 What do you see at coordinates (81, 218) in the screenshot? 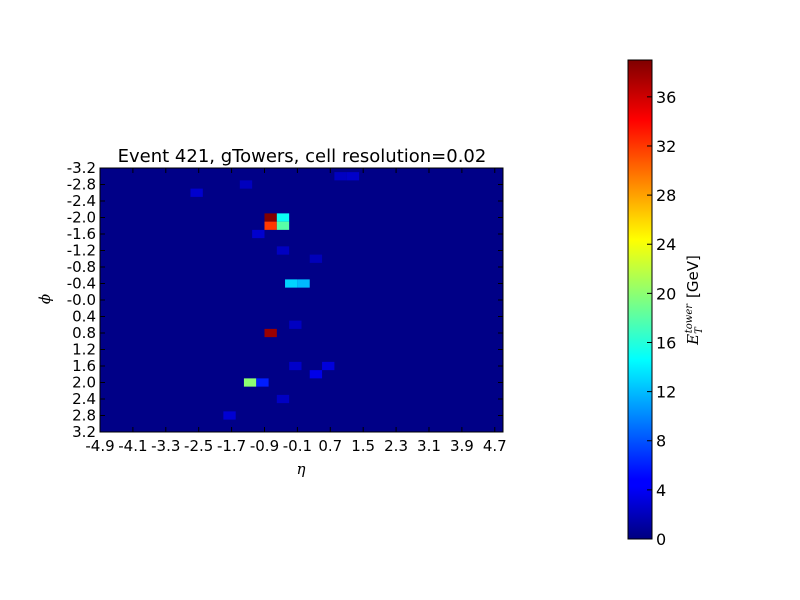
I see `y-tick-label: -2.0` at bounding box center [81, 218].